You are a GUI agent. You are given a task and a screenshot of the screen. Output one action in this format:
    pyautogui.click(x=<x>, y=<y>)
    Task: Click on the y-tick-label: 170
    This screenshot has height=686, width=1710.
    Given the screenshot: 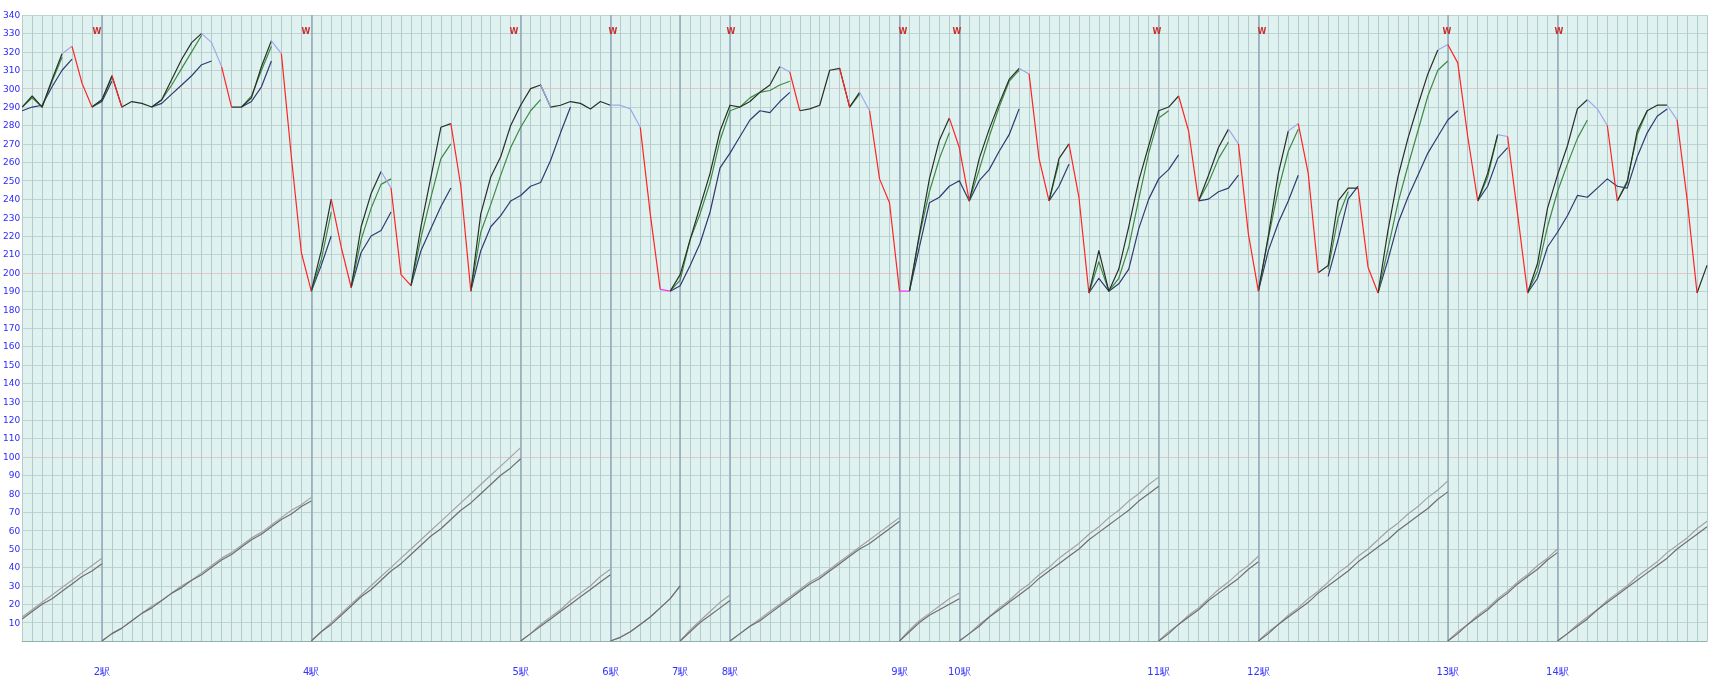 What is the action you would take?
    pyautogui.click(x=11, y=328)
    